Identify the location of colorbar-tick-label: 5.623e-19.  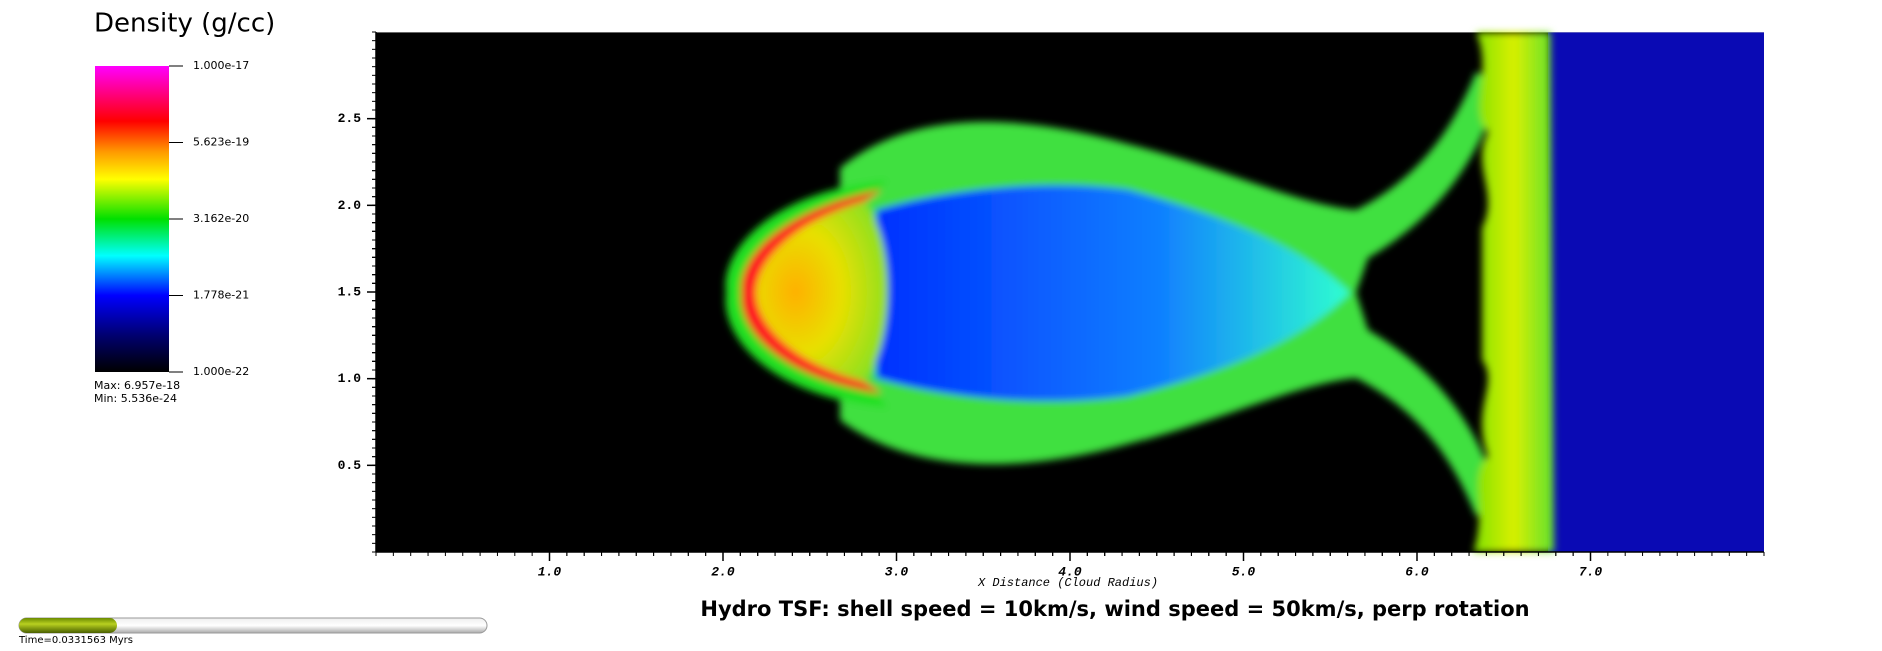
(221, 142).